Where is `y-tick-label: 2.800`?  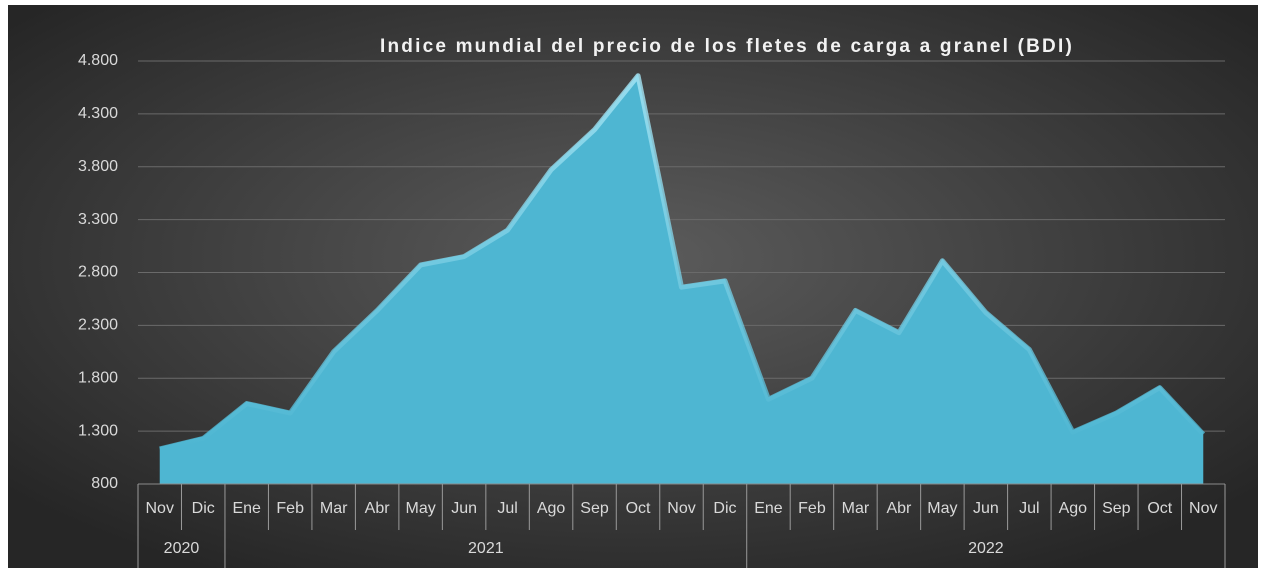
y-tick-label: 2.800 is located at coordinates (98, 272).